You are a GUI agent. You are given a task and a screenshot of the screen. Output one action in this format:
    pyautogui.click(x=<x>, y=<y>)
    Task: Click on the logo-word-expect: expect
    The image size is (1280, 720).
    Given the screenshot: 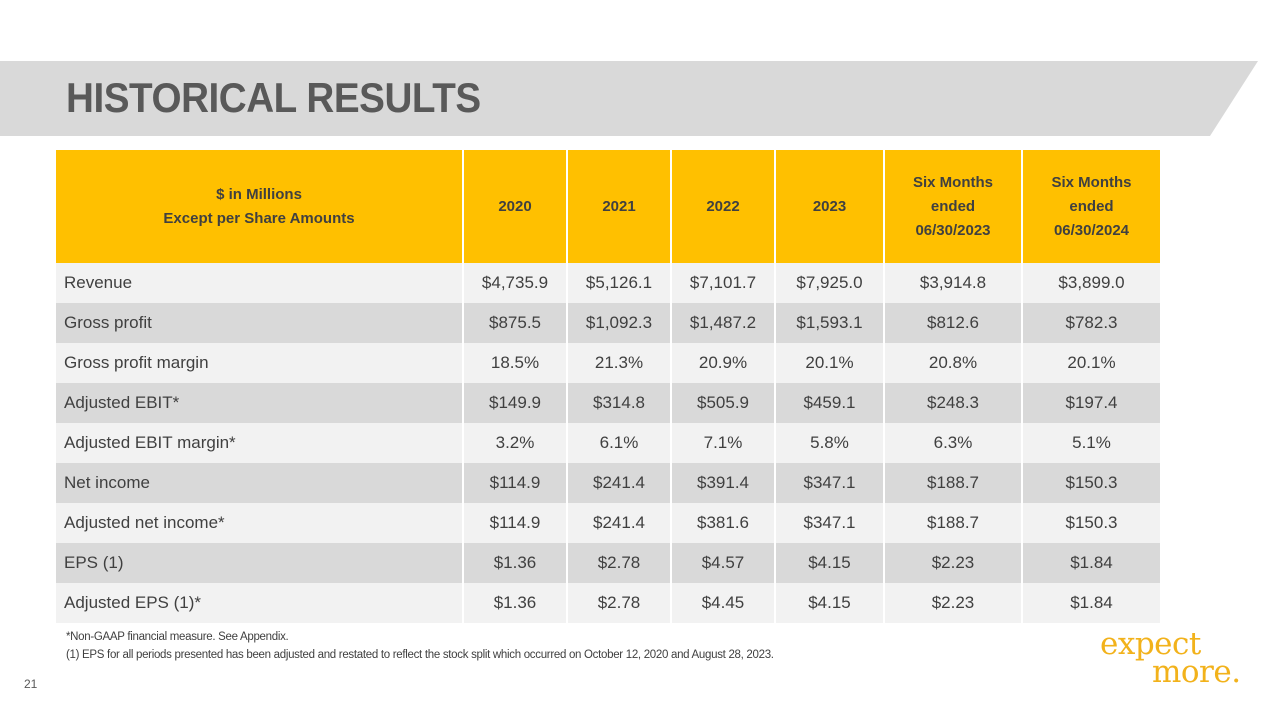 What is the action you would take?
    pyautogui.click(x=1150, y=644)
    